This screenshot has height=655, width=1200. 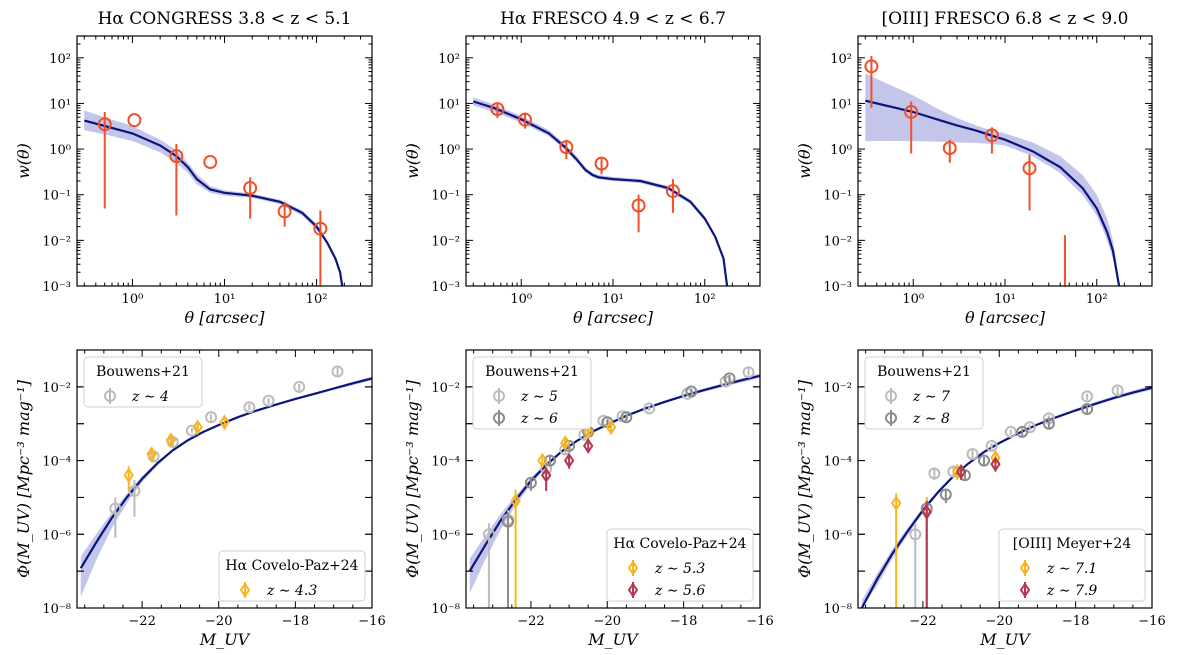 I want to click on legend-entry: z ∼ 4, so click(x=150, y=397).